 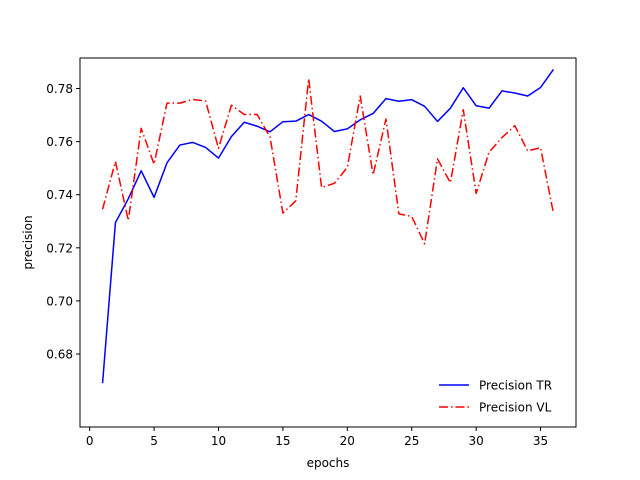 I want to click on y-tick-label: 0.68, so click(x=59, y=354).